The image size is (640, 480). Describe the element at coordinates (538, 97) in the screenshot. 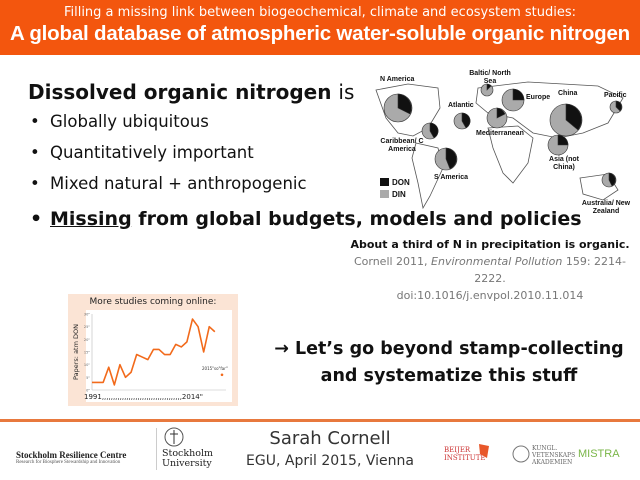

I see `map-label: Europe` at that location.